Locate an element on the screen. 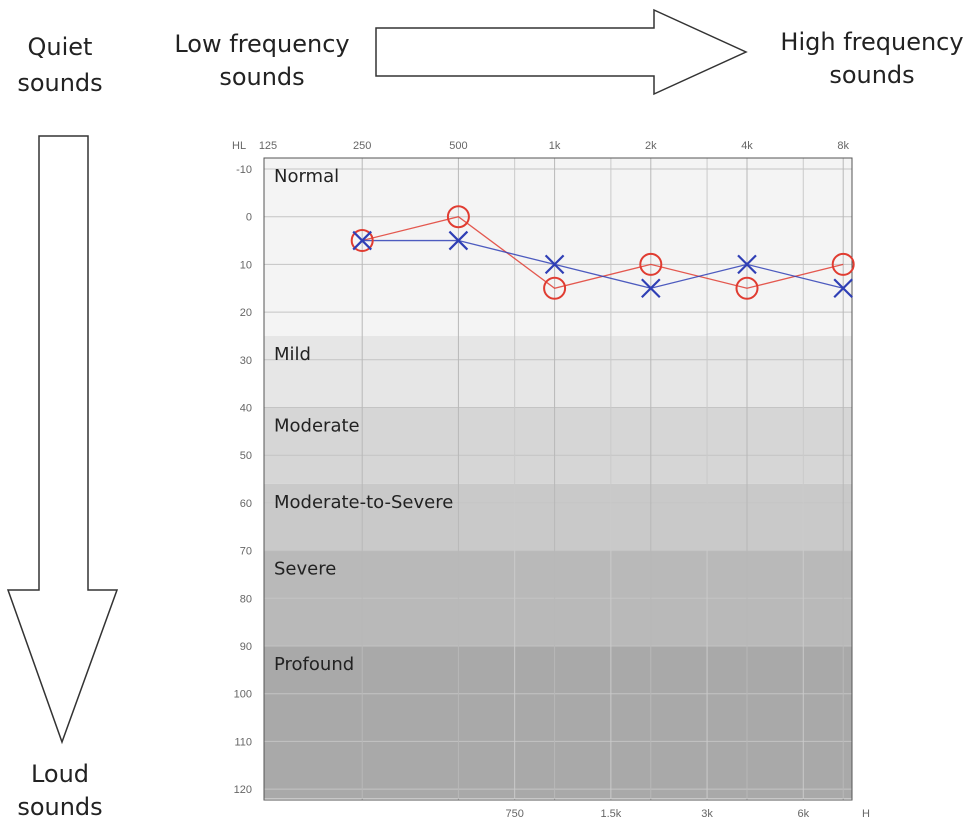 Image resolution: width=972 pixels, height=821 pixels. top-axis-tick-label: 250 is located at coordinates (362, 146).